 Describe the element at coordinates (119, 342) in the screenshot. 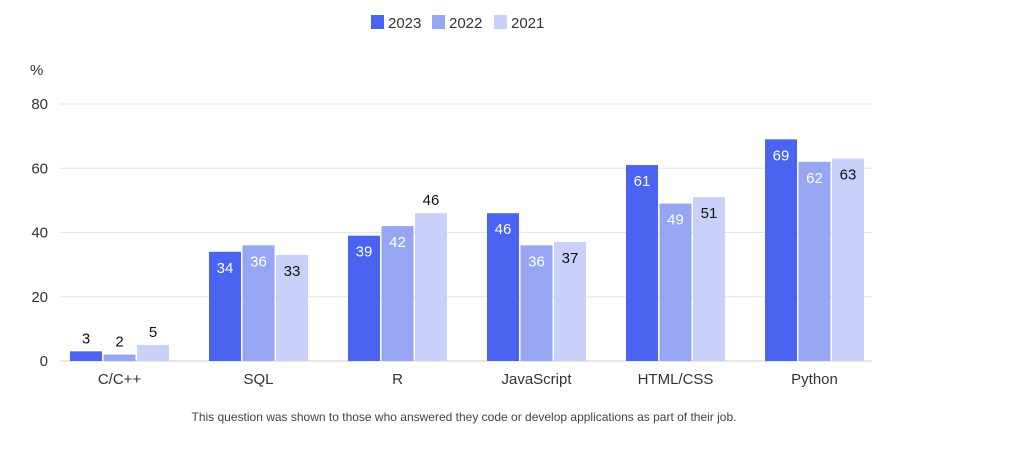

I see `data-label: 2` at that location.